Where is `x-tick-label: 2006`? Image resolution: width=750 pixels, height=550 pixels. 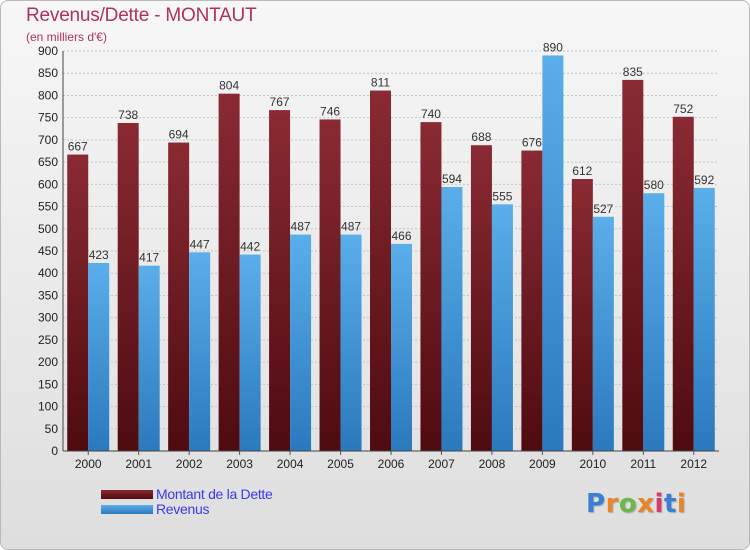 x-tick-label: 2006 is located at coordinates (391, 464).